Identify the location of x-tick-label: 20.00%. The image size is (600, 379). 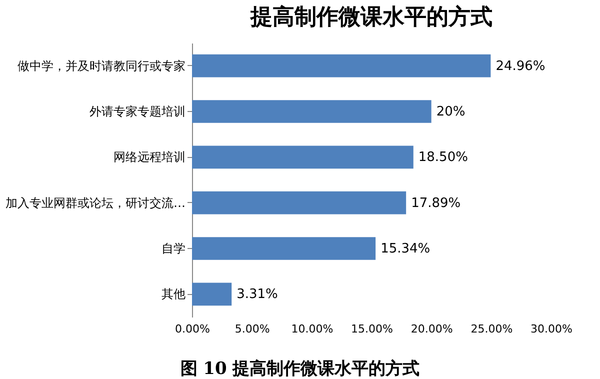
(431, 329).